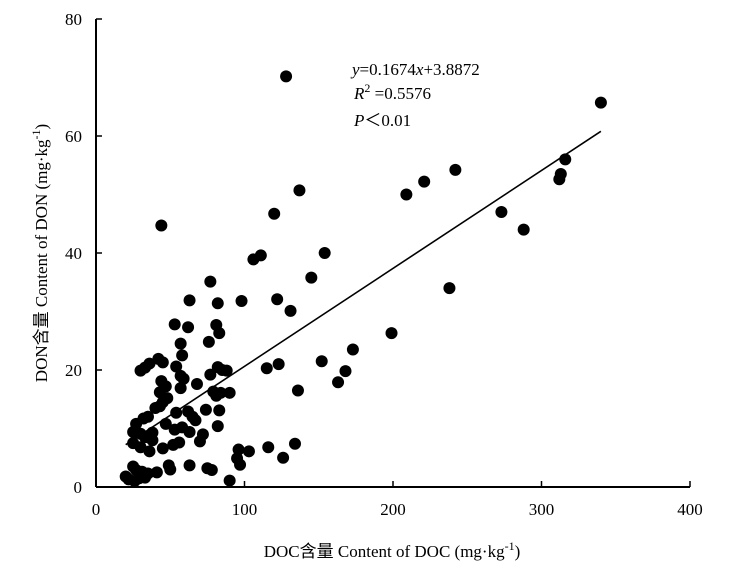  I want to click on y-tick-label: 60, so click(73, 136).